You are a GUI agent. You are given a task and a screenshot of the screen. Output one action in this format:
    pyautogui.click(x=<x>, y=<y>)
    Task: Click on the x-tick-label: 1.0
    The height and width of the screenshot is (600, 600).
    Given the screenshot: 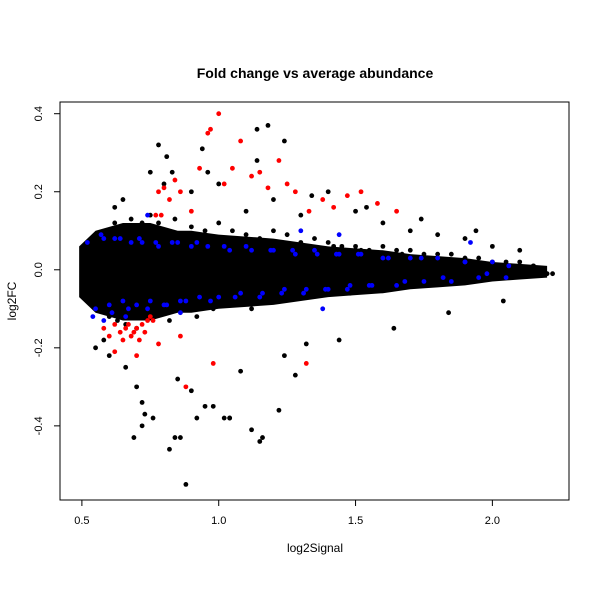 What is the action you would take?
    pyautogui.click(x=218, y=521)
    